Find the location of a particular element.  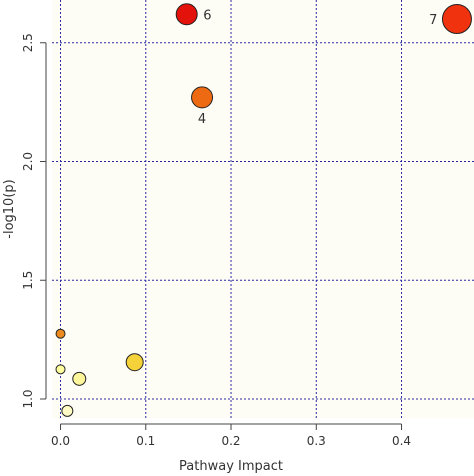

x-tick-label-4: 0.4 is located at coordinates (401, 441).